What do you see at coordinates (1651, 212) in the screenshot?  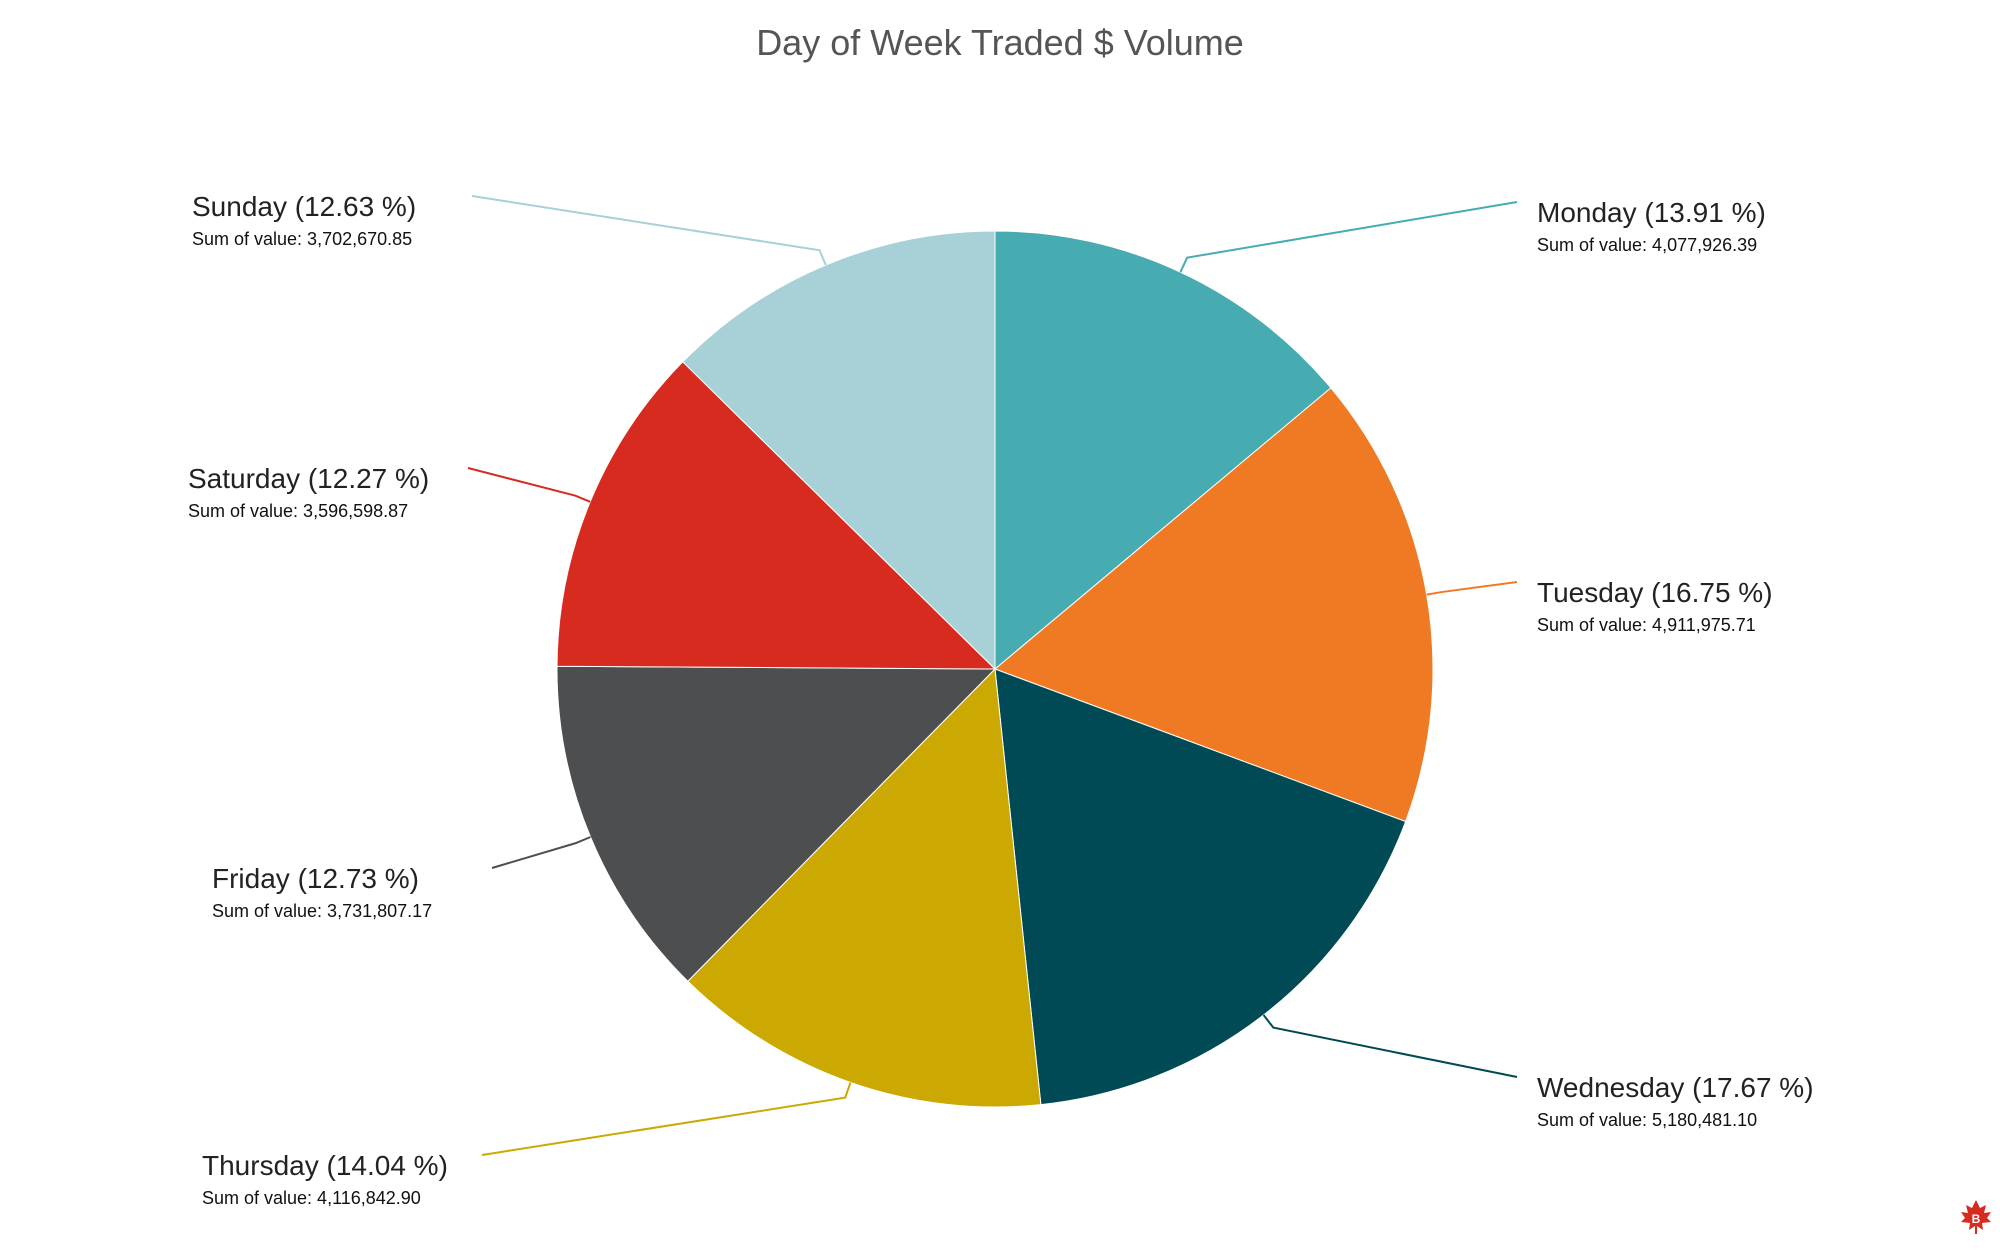 I see `slice-label-monday: Monday (13.91 %)` at bounding box center [1651, 212].